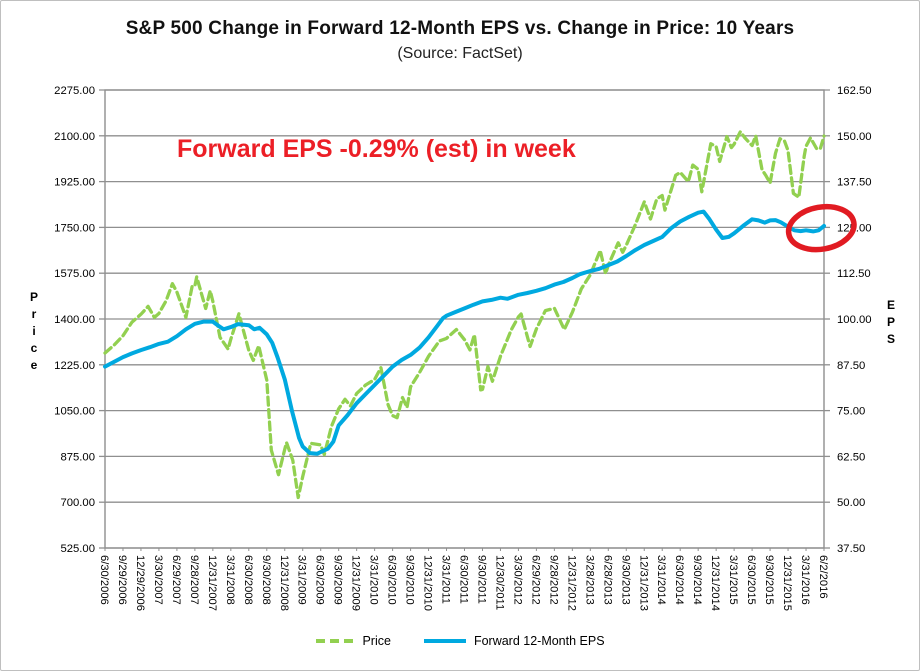 The width and height of the screenshot is (920, 671). I want to click on x-axis-tick-label: 3/31/2015, so click(733, 580).